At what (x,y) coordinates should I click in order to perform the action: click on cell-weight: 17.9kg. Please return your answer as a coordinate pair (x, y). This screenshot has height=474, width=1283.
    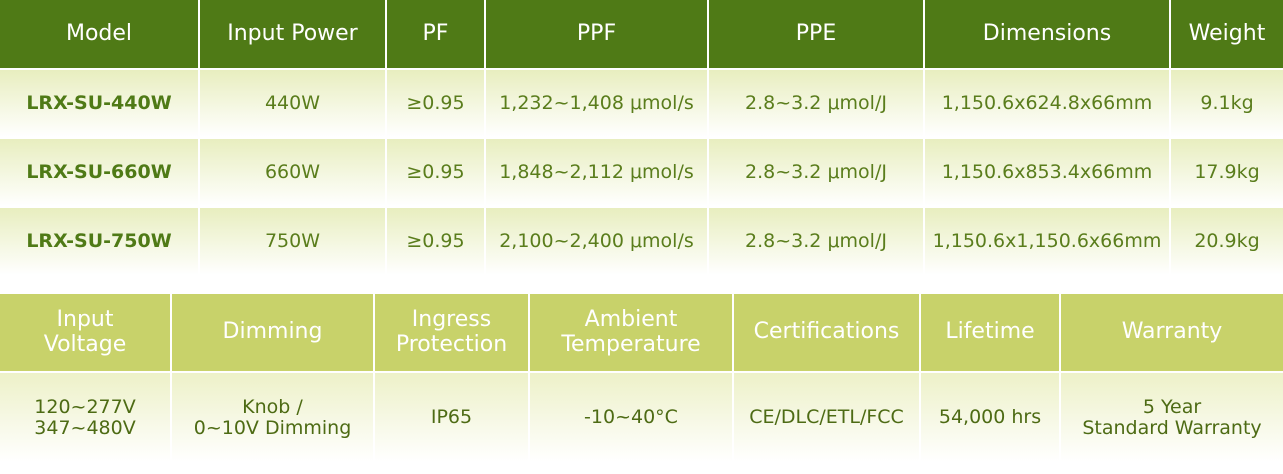
    Looking at the image, I should click on (1227, 173).